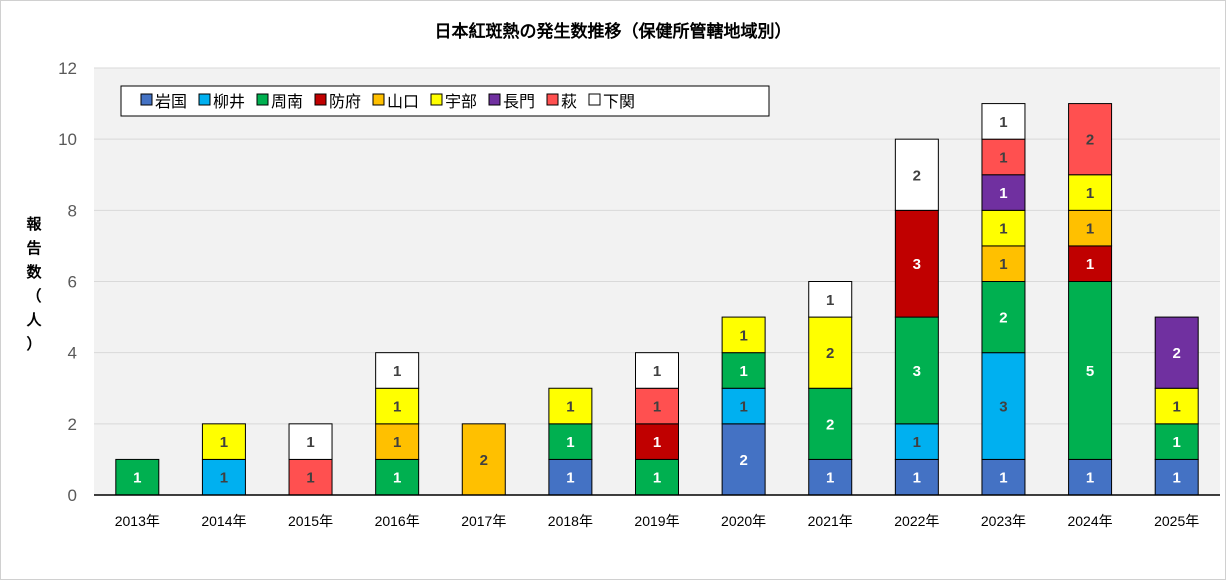 This screenshot has height=580, width=1226. I want to click on x-tick-label: 2014年, so click(223, 521).